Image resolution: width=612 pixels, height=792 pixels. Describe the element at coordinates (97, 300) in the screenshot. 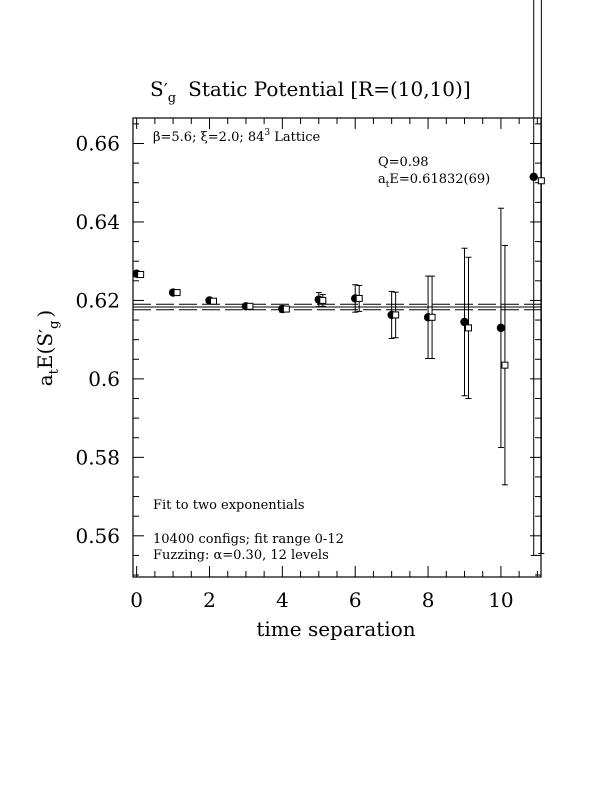

I see `y-tick-label: 0.62` at that location.